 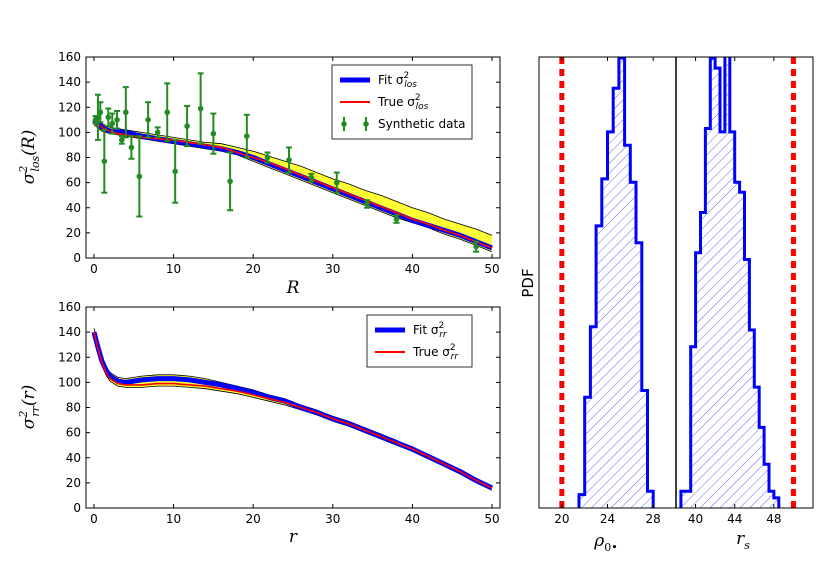 What do you see at coordinates (293, 288) in the screenshot?
I see `x-axis-label: R` at bounding box center [293, 288].